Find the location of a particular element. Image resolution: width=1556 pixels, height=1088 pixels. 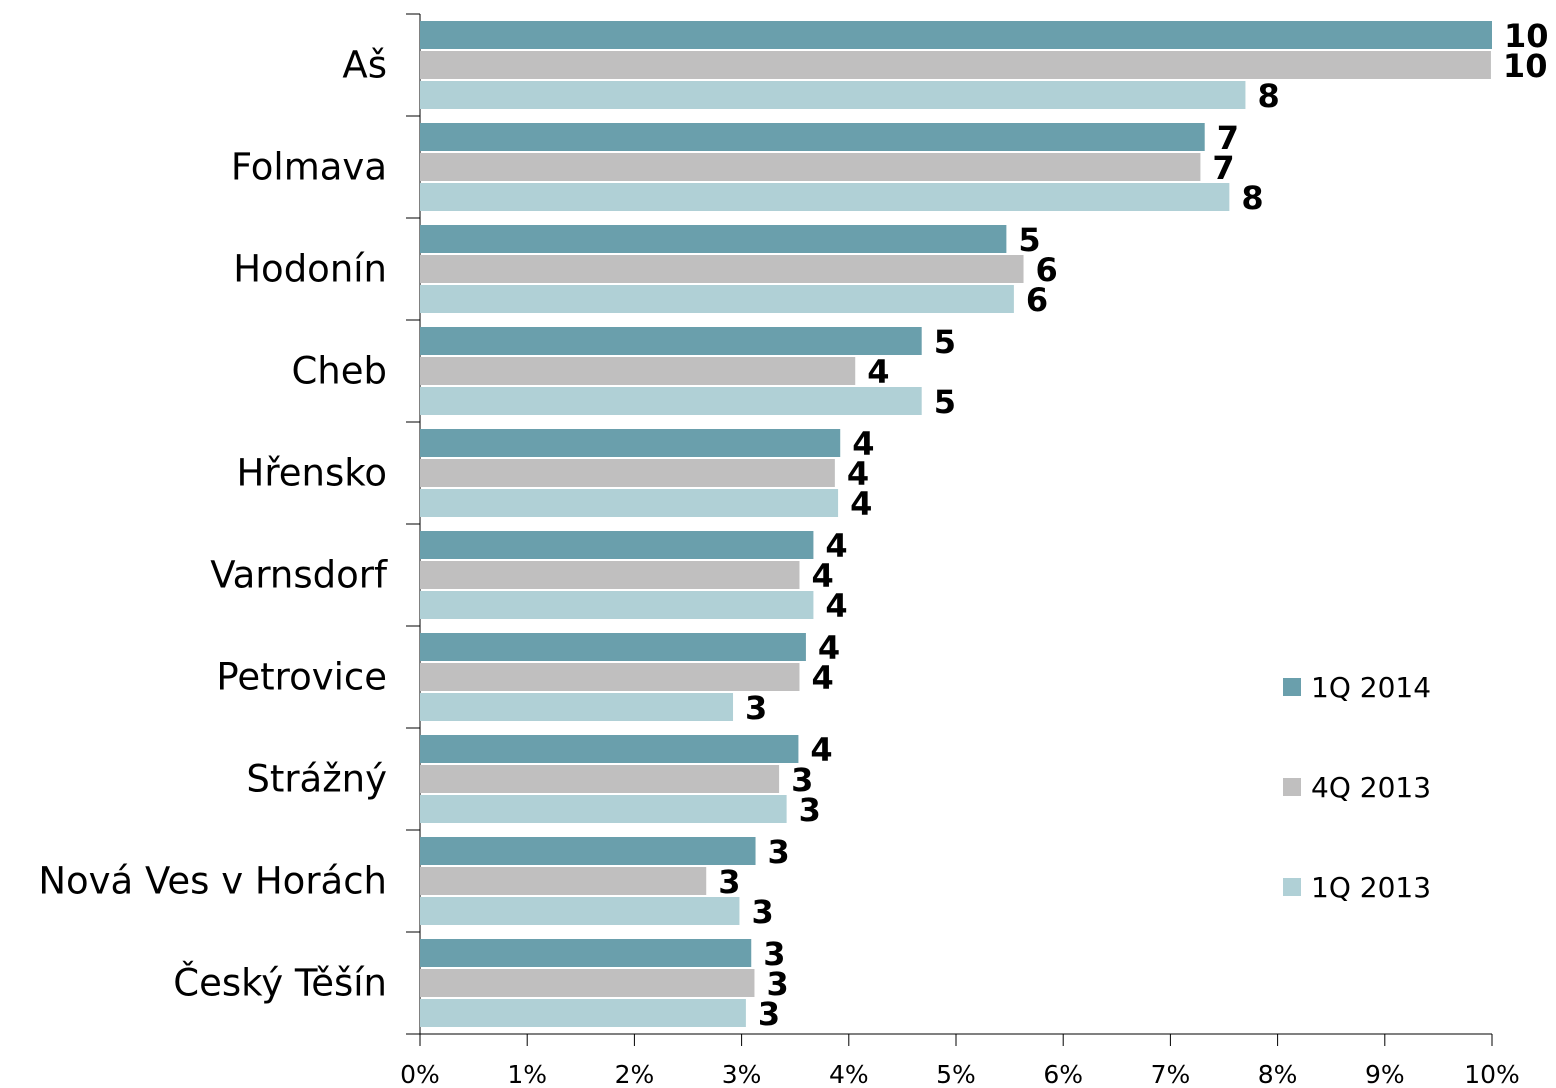

legend-label: 4Q 2013 is located at coordinates (1371, 787).